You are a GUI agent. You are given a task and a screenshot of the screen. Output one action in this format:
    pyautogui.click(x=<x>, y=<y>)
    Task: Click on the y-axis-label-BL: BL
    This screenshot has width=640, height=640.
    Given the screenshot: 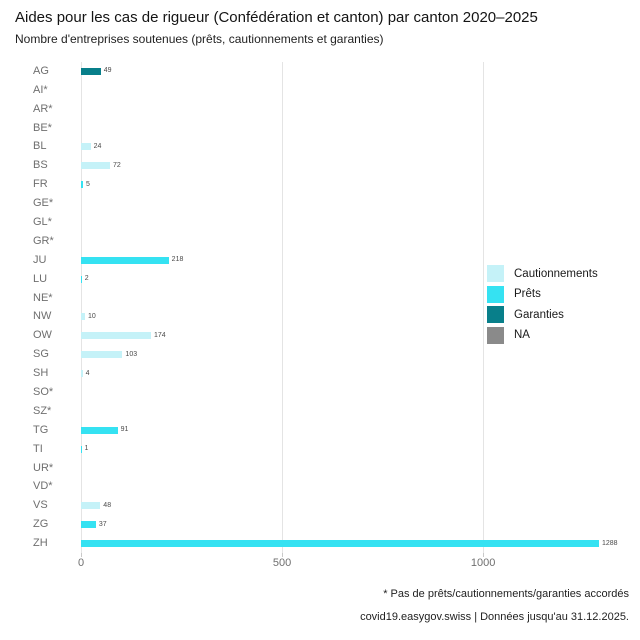 What is the action you would take?
    pyautogui.click(x=40, y=146)
    